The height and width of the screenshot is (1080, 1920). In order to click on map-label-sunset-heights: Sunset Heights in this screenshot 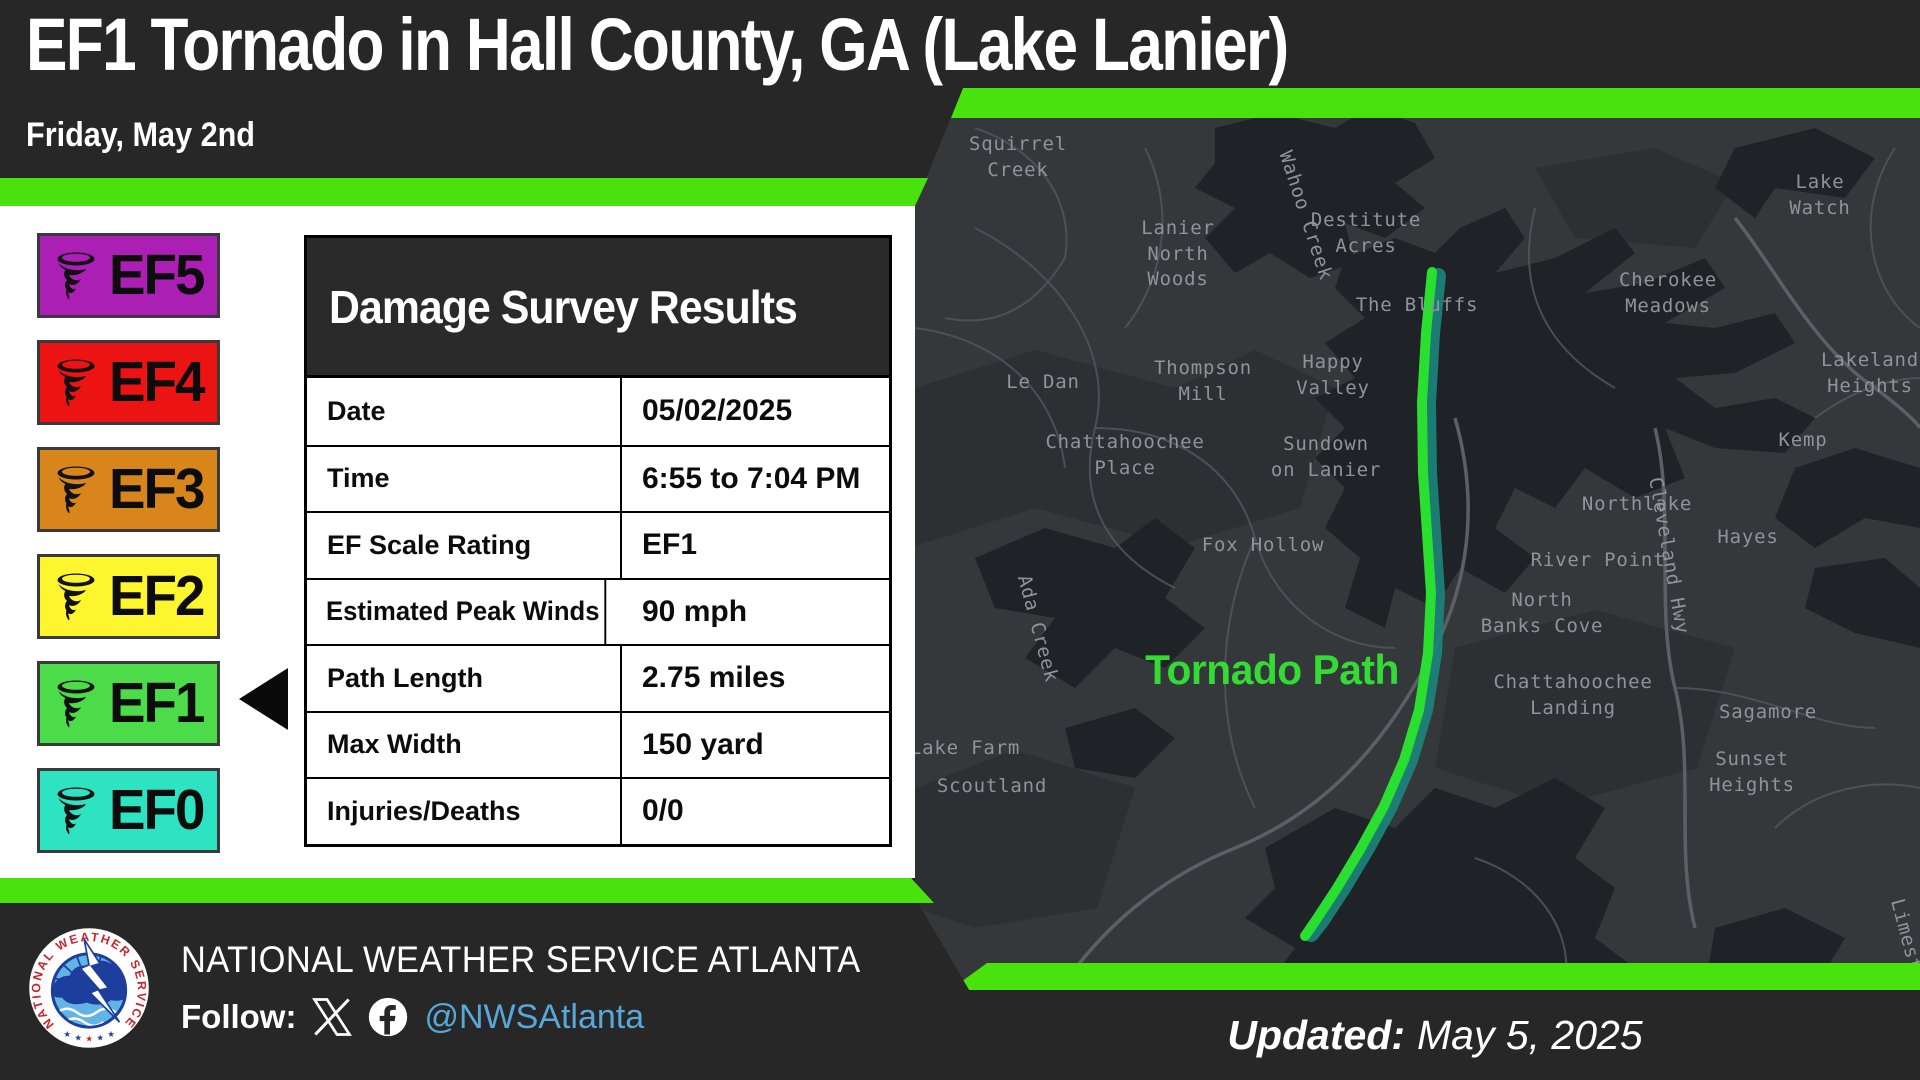, I will do `click(1752, 772)`.